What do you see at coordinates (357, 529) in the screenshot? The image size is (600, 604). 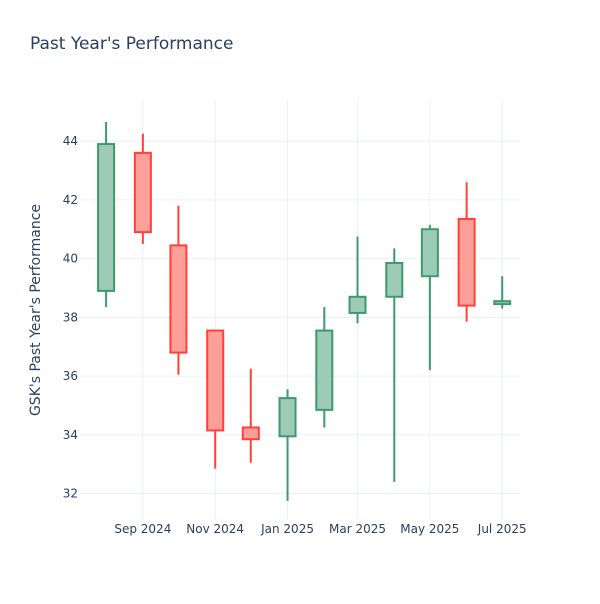 I see `x-tick-label: Mar 2025` at bounding box center [357, 529].